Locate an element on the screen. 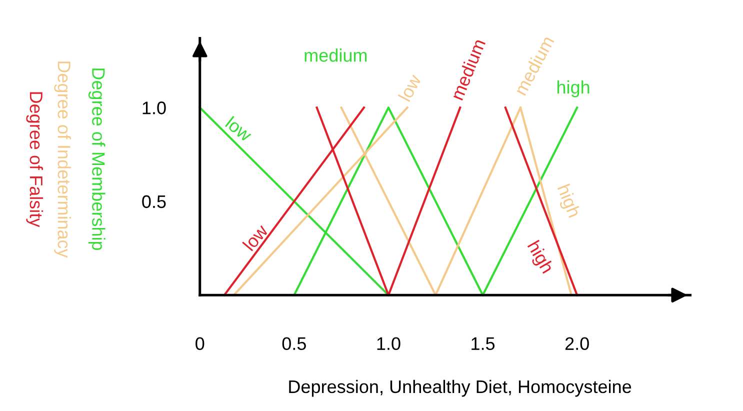  x-tick-label: 1.5 is located at coordinates (483, 343).